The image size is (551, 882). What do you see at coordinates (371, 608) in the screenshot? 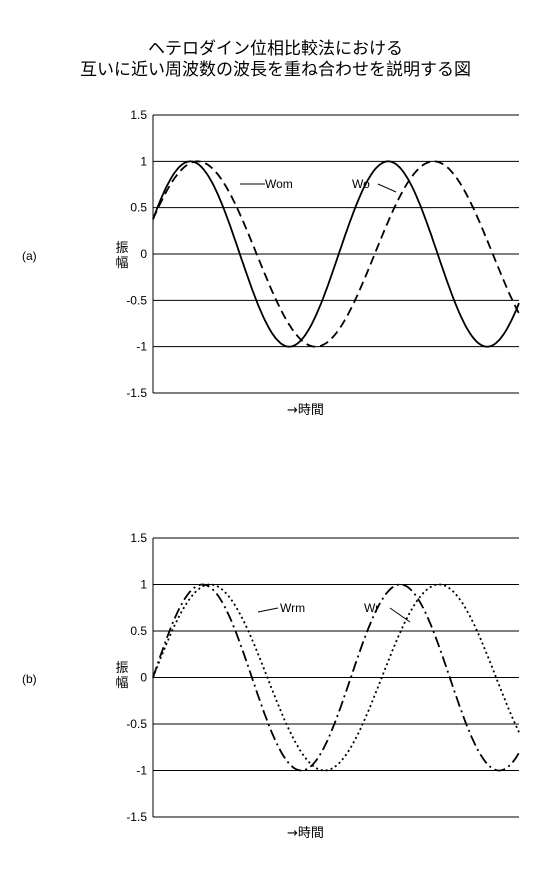
I see `series-label-wr: Wr` at bounding box center [371, 608].